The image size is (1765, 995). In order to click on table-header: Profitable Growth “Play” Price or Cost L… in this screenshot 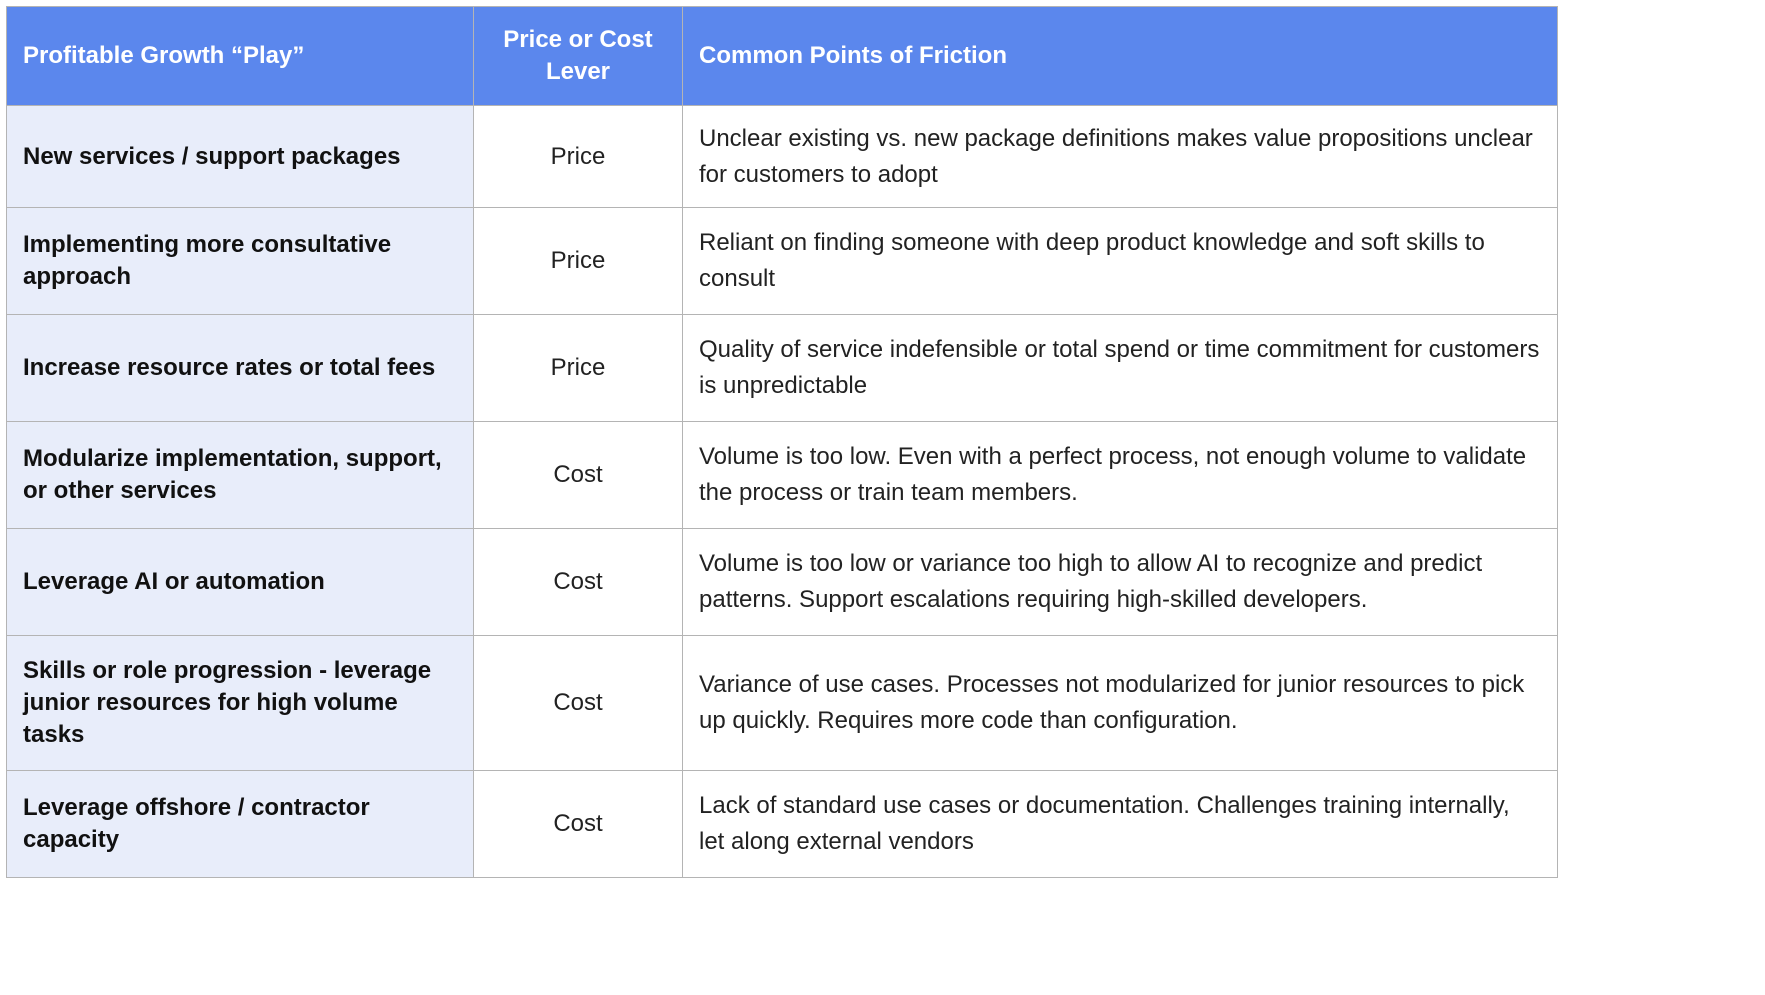, I will do `click(782, 56)`.